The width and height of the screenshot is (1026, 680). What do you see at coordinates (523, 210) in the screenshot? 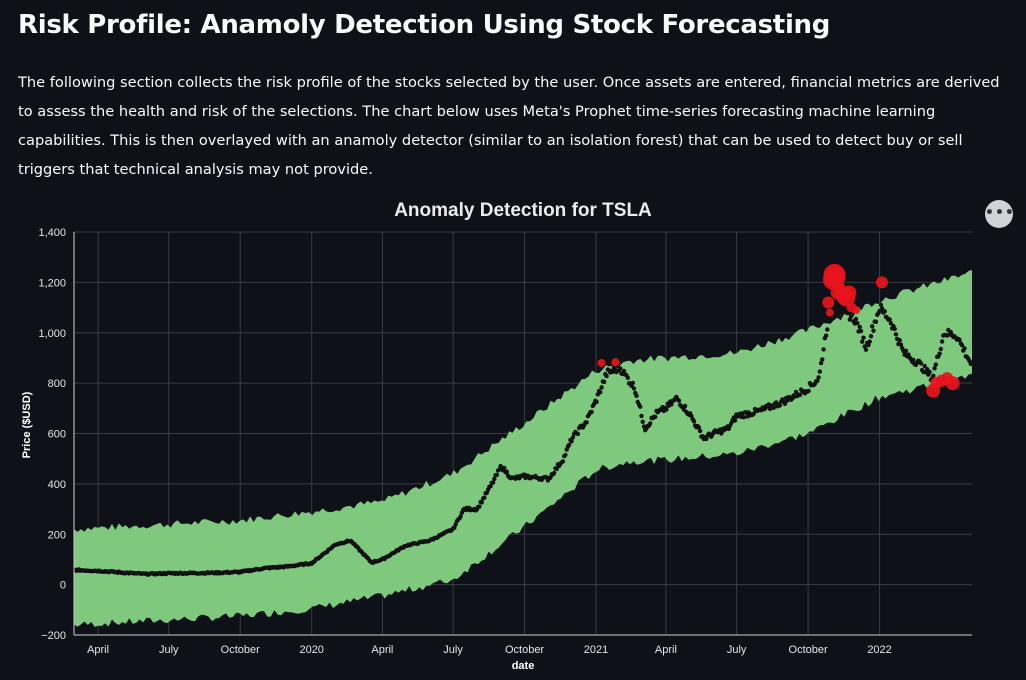
I see `chart-title: Anomaly Detection for TSLA` at bounding box center [523, 210].